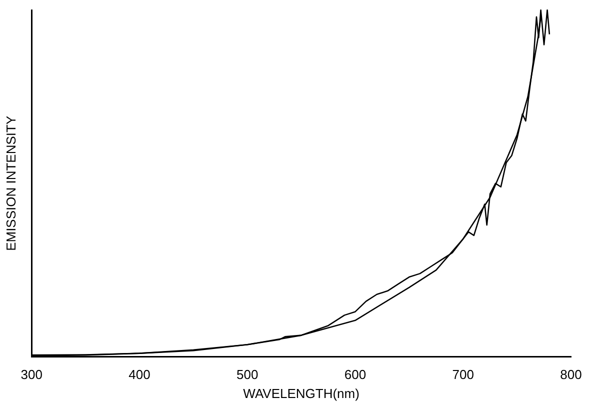  Describe the element at coordinates (355, 374) in the screenshot. I see `x-tick-label: 600` at that location.